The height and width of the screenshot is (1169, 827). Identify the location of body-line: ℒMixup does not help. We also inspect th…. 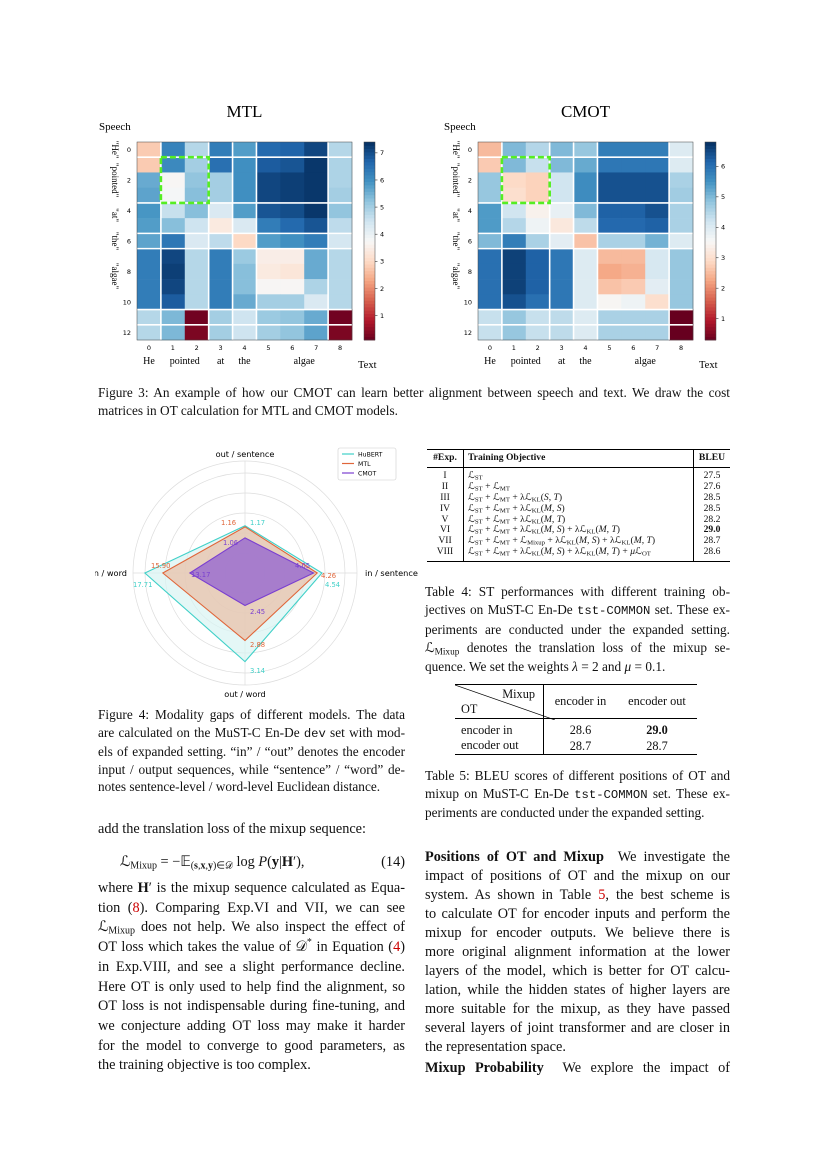
(251, 928).